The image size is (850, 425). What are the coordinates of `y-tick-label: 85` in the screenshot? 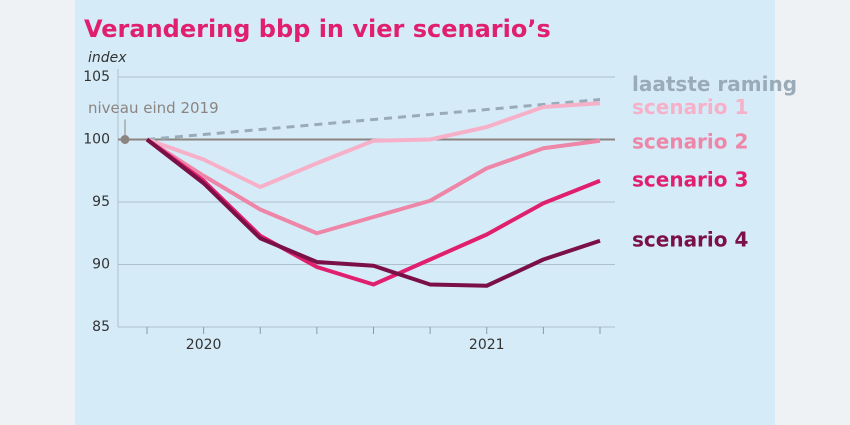 It's located at (101, 327).